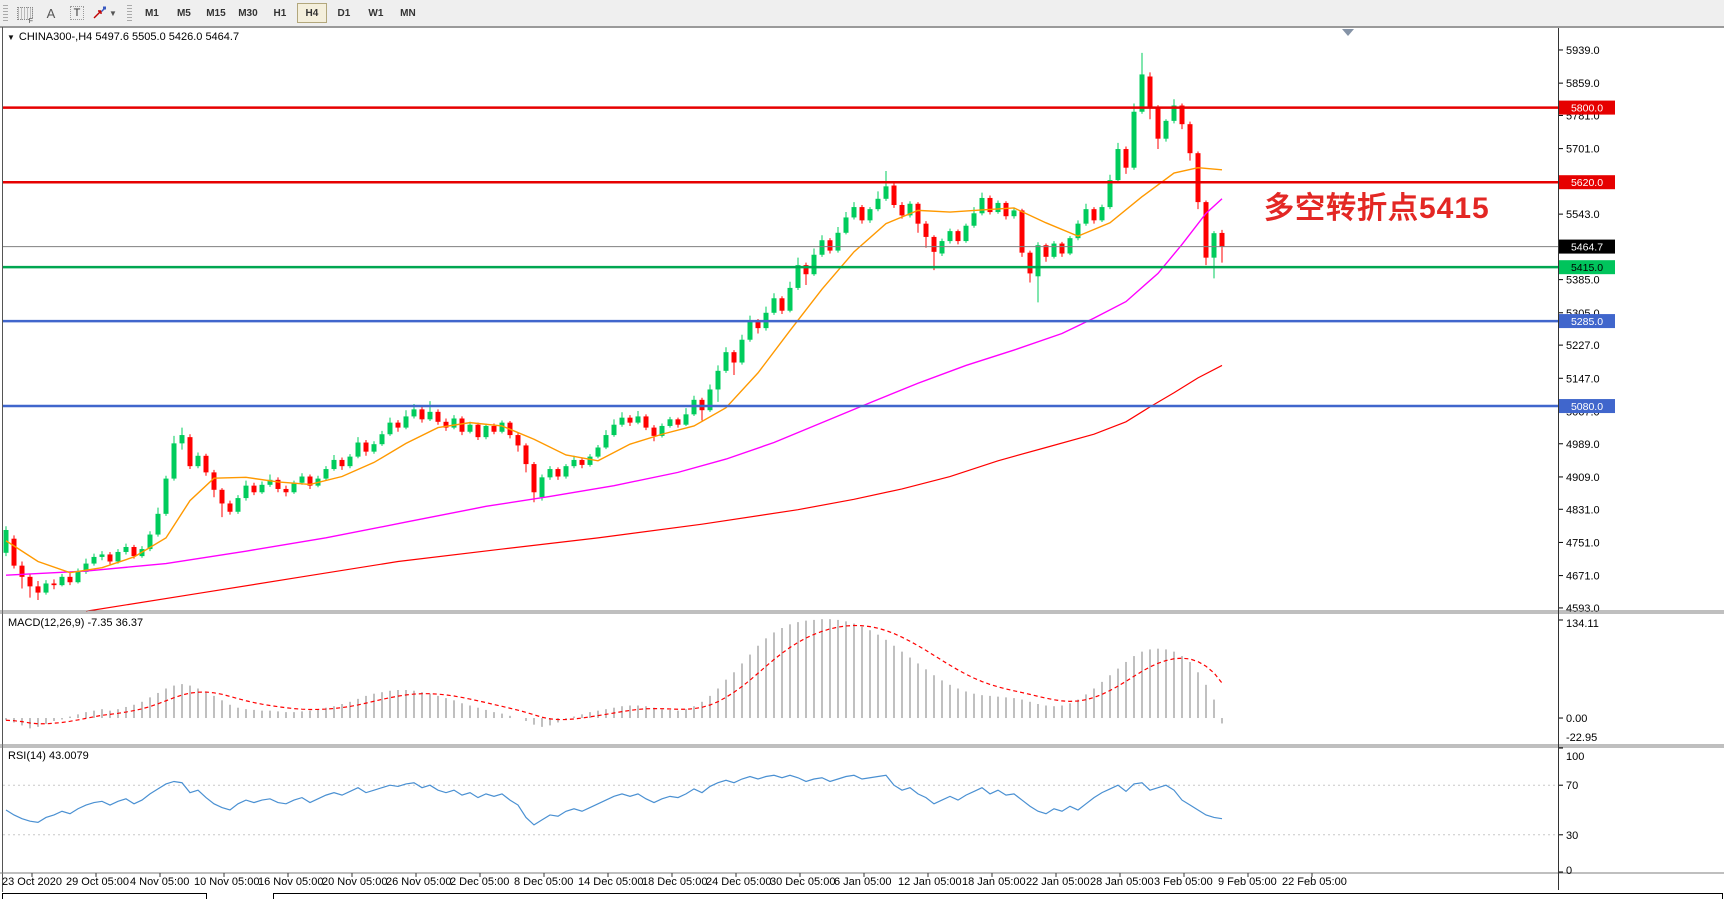  Describe the element at coordinates (151, 13) in the screenshot. I see `timeframe-m1: M1` at that location.